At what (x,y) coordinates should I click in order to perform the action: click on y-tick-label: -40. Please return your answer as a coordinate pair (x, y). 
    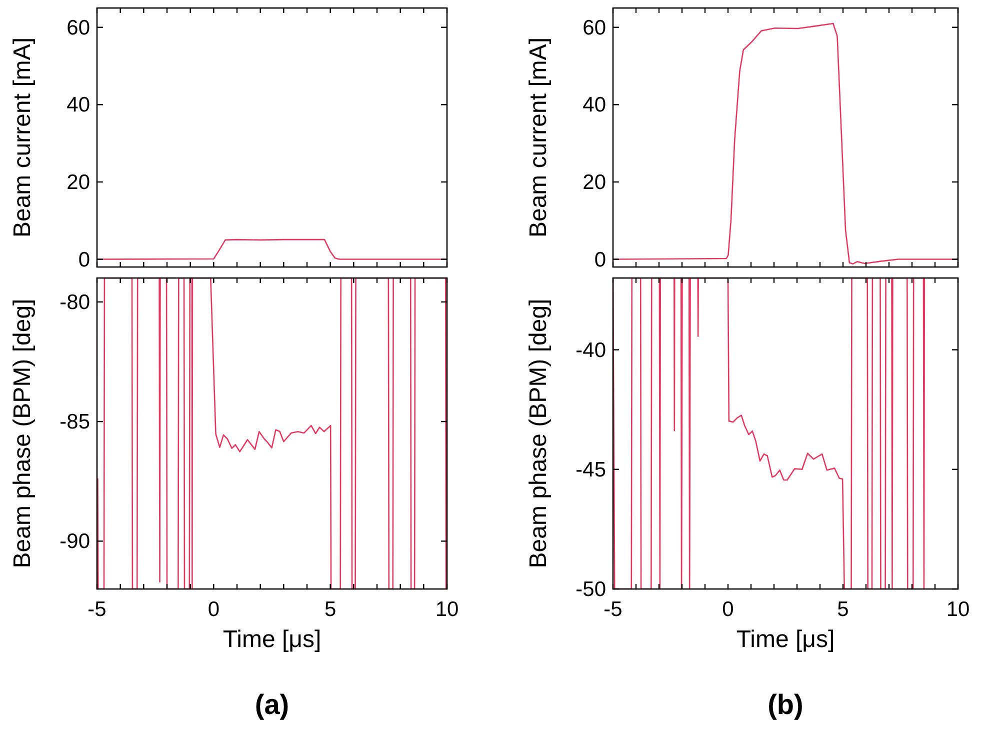
    Looking at the image, I should click on (591, 350).